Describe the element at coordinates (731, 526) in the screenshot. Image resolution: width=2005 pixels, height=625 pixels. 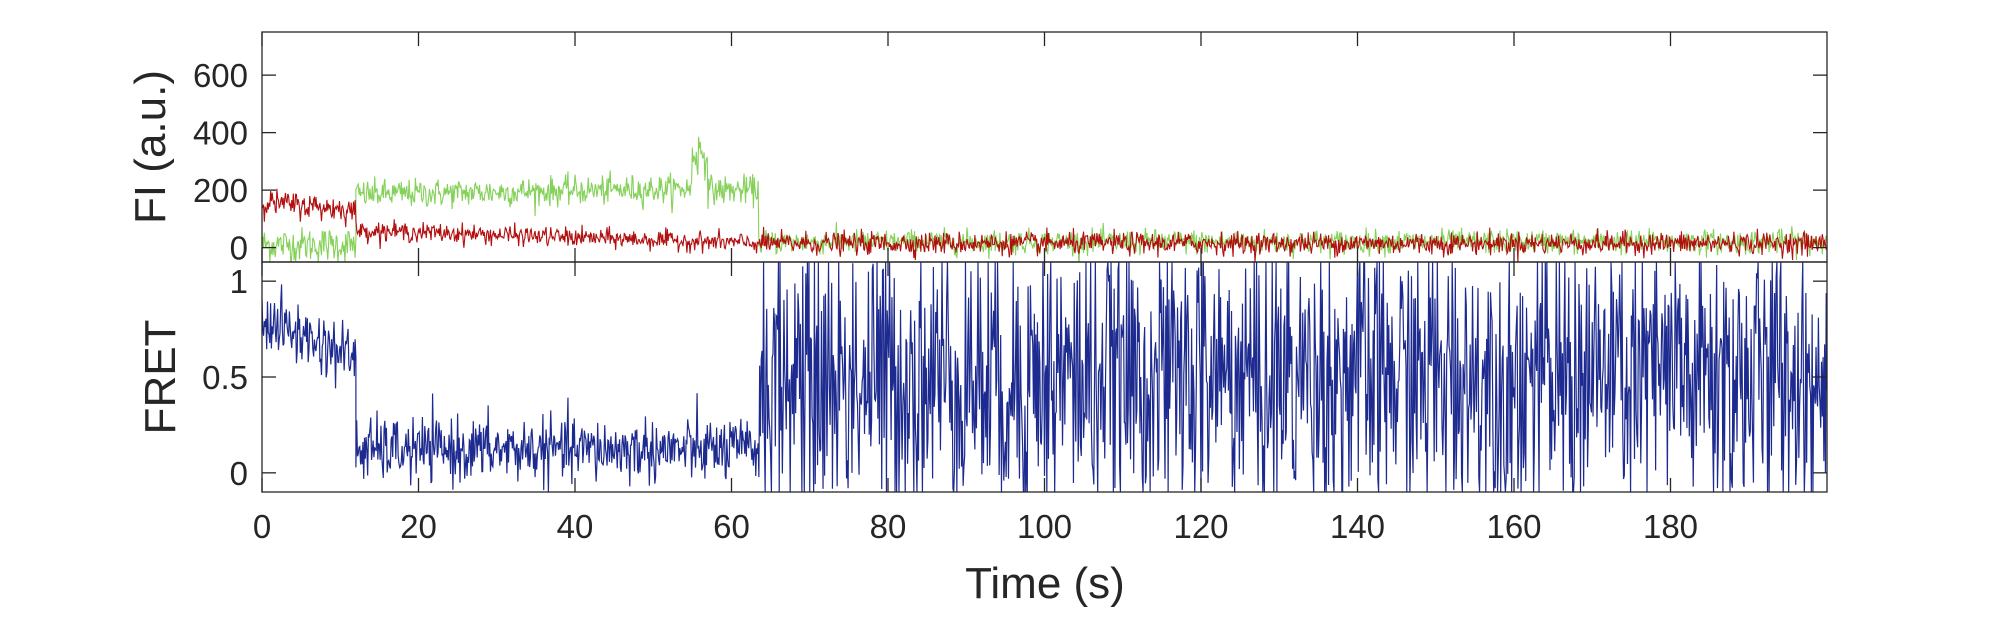
I see `x-tick-label: 60` at that location.